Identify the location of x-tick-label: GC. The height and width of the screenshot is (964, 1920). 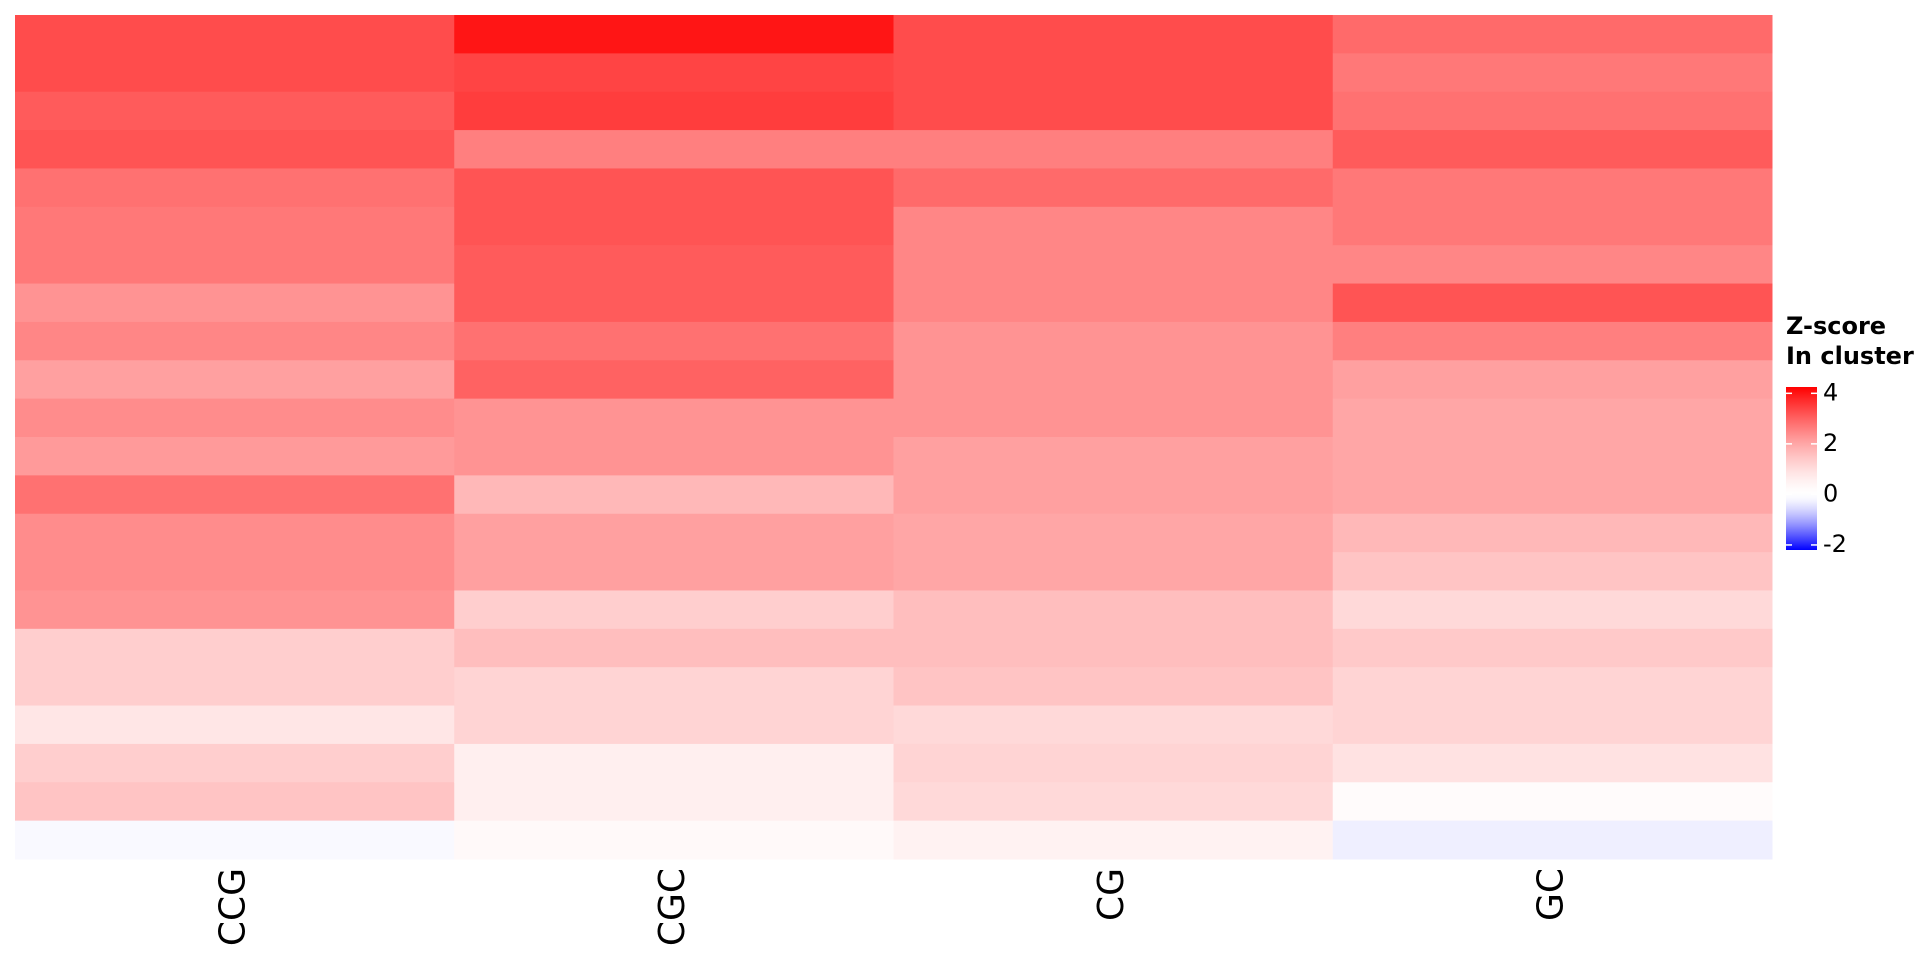
(1550, 894).